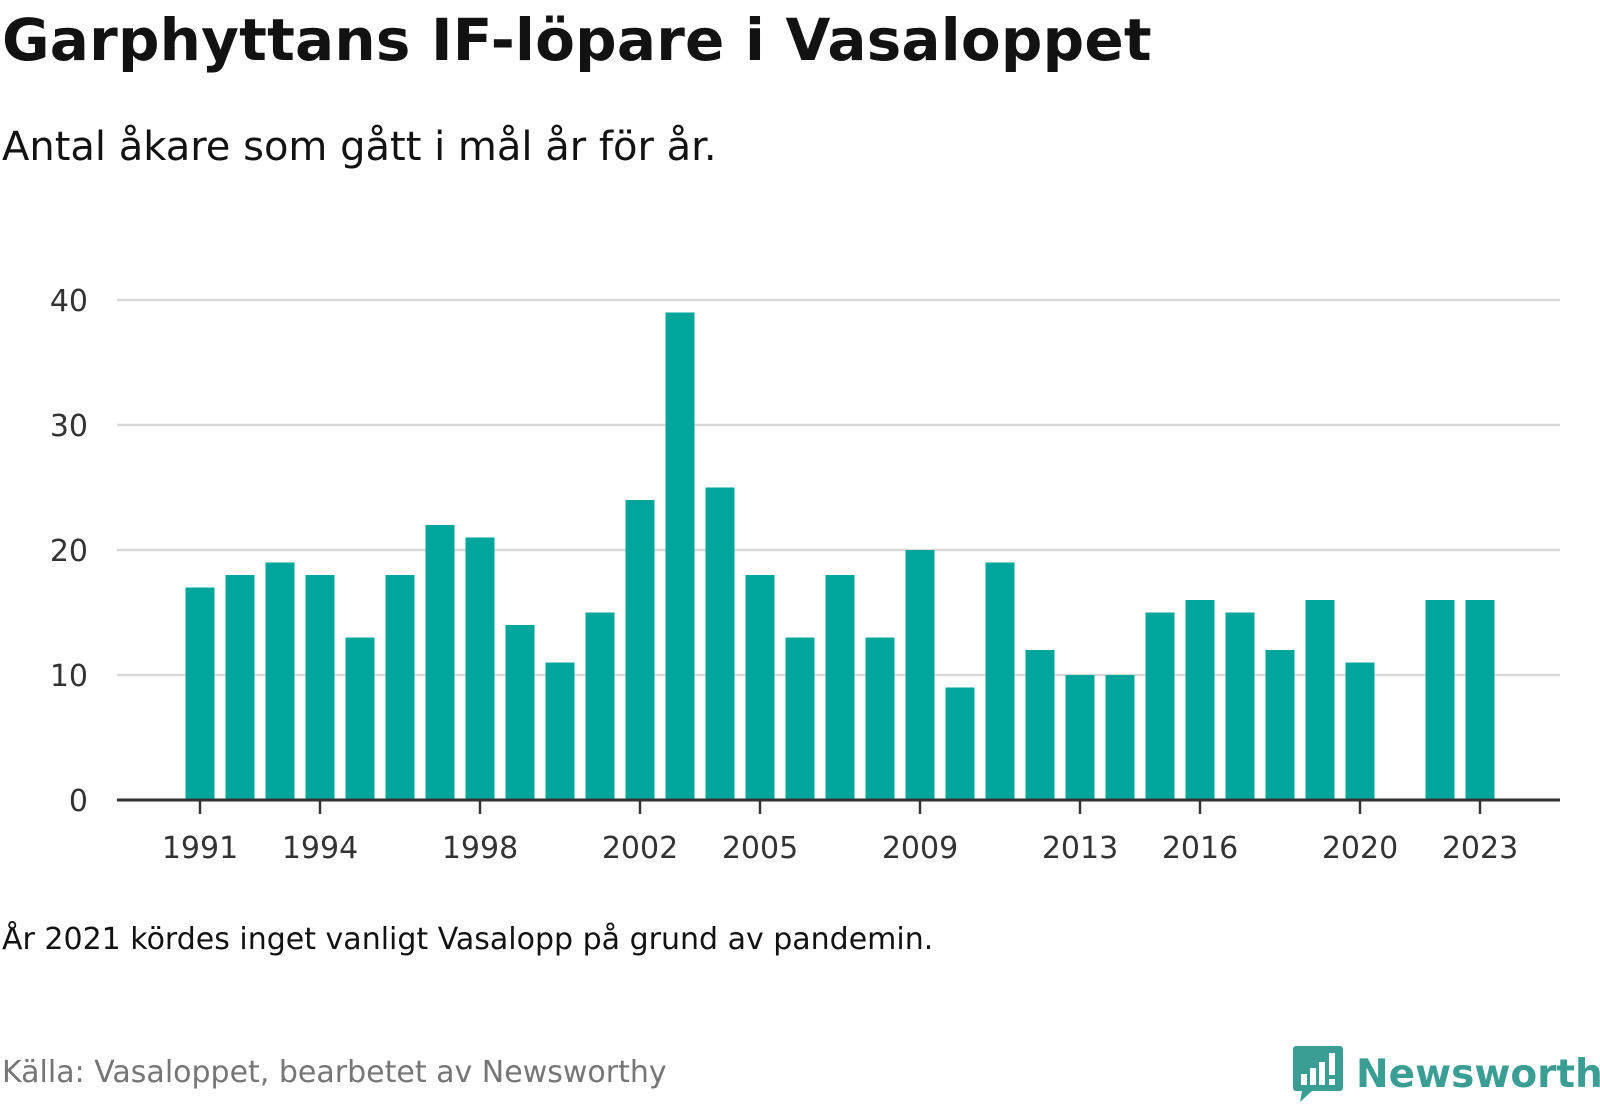 The height and width of the screenshot is (1104, 1600). What do you see at coordinates (1478, 1074) in the screenshot?
I see `brand-name: Newsworthy` at bounding box center [1478, 1074].